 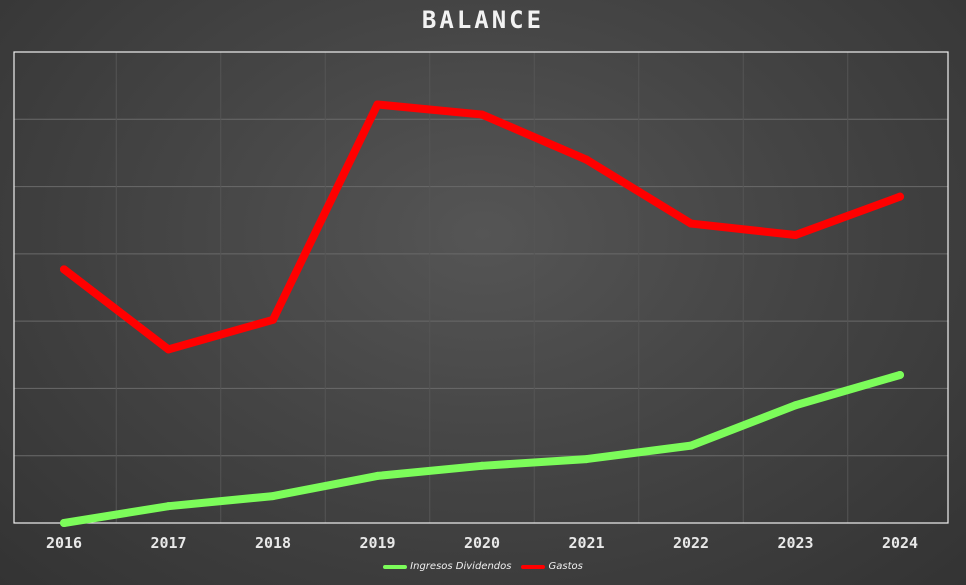 I want to click on legend-item-ingresos: Ingresos Dividendos, so click(x=447, y=566).